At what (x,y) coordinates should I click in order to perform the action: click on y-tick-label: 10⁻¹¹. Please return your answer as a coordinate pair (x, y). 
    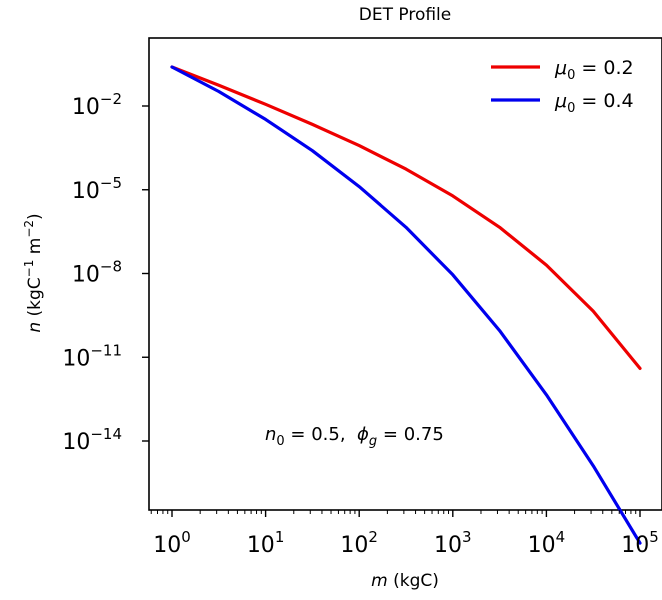
    Looking at the image, I should click on (92, 356).